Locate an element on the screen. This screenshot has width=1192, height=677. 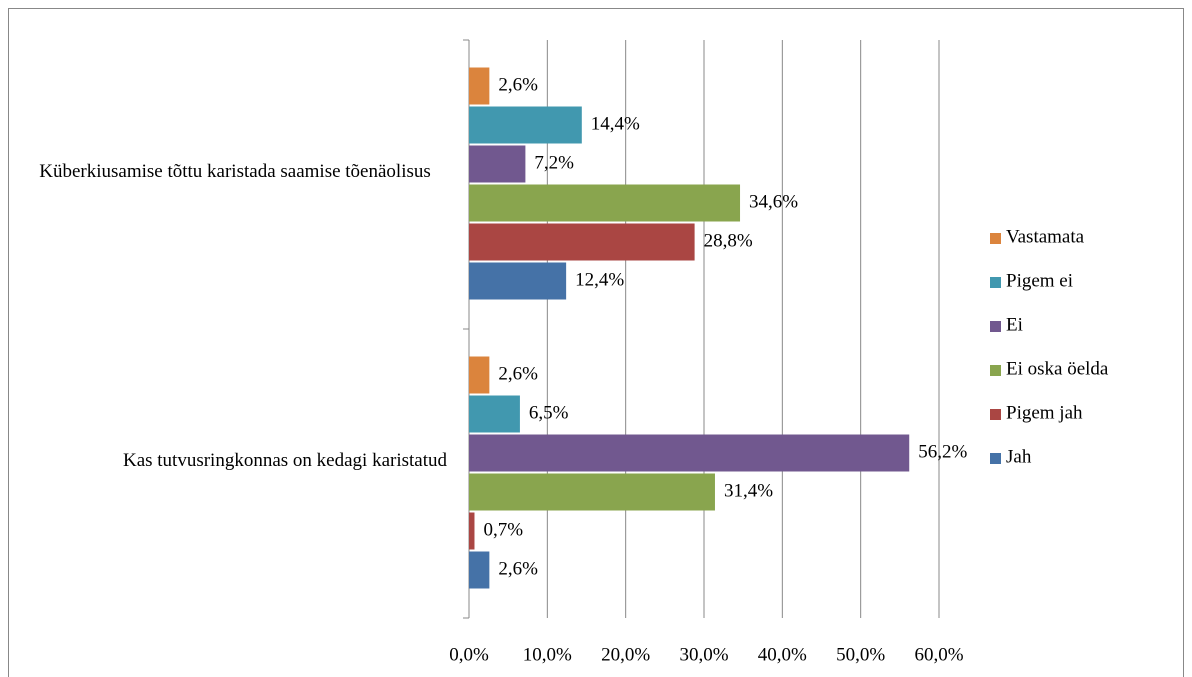
legend-label: Pigem jah is located at coordinates (1044, 412).